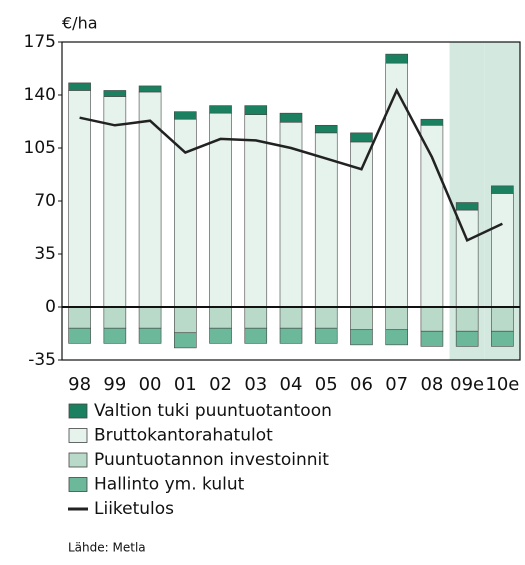  Describe the element at coordinates (185, 384) in the screenshot. I see `x-tick-label: 01` at that location.